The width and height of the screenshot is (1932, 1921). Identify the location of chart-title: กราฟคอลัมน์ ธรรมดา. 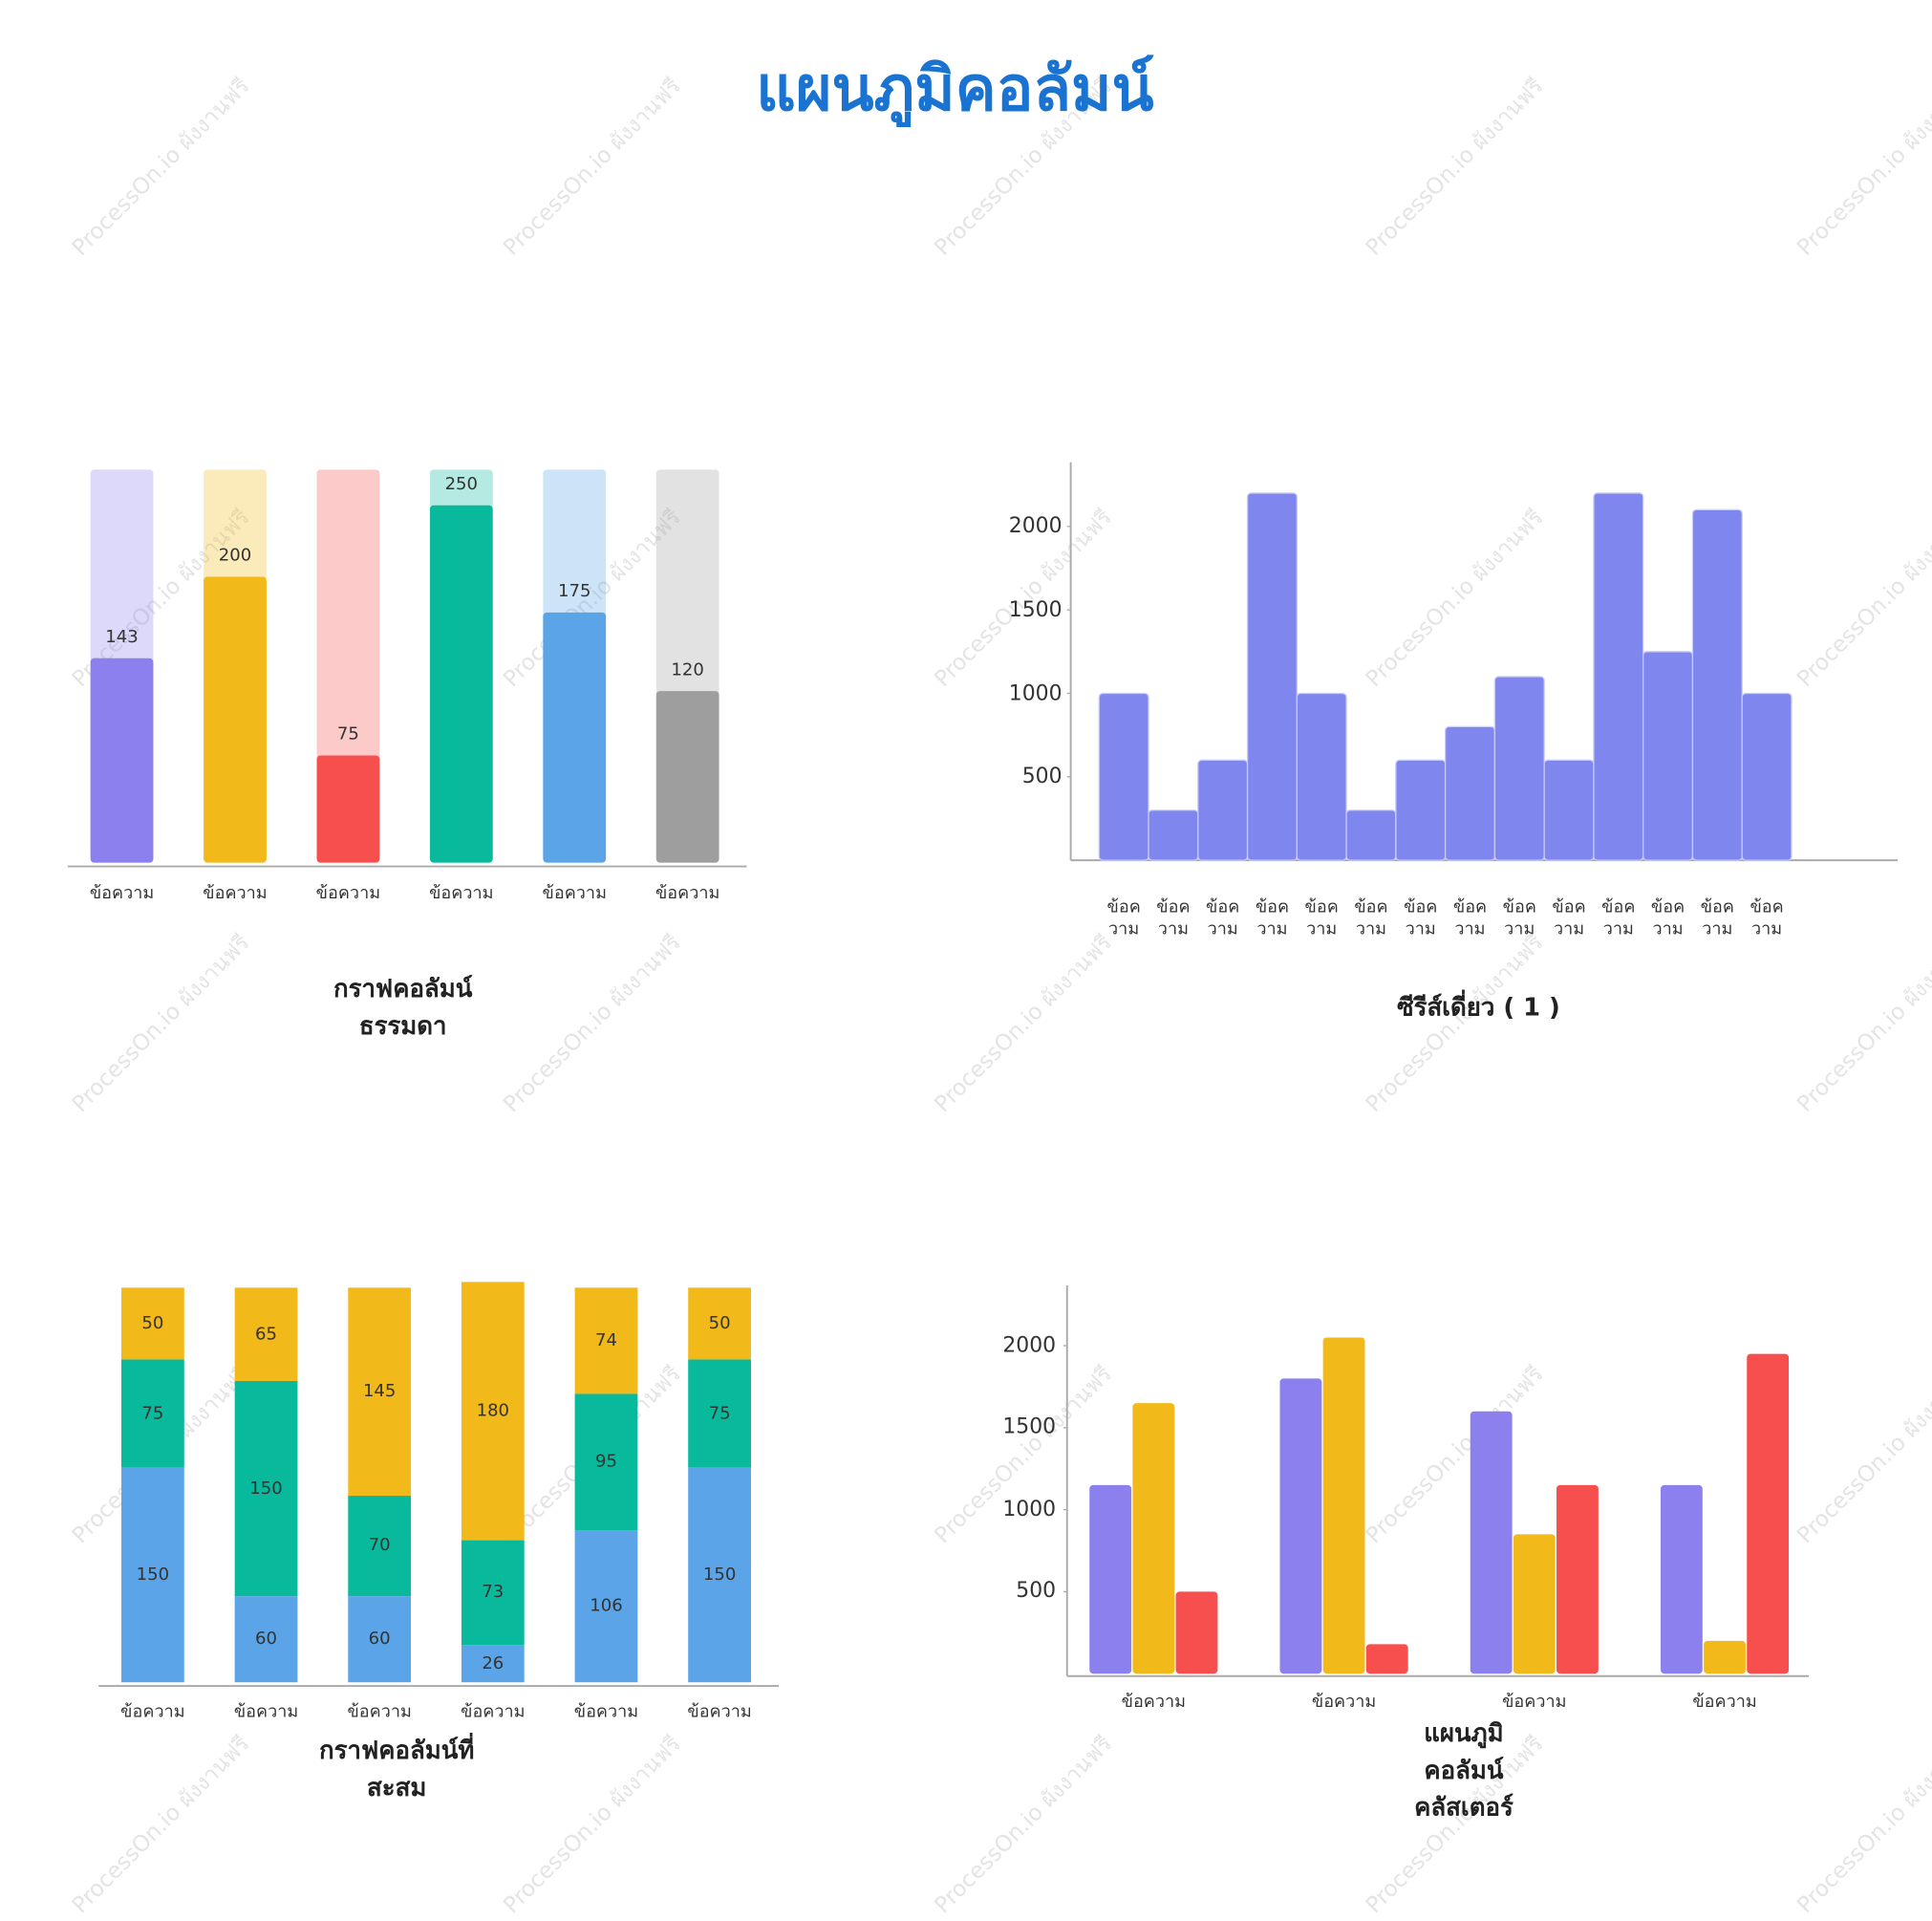
(403, 1007).